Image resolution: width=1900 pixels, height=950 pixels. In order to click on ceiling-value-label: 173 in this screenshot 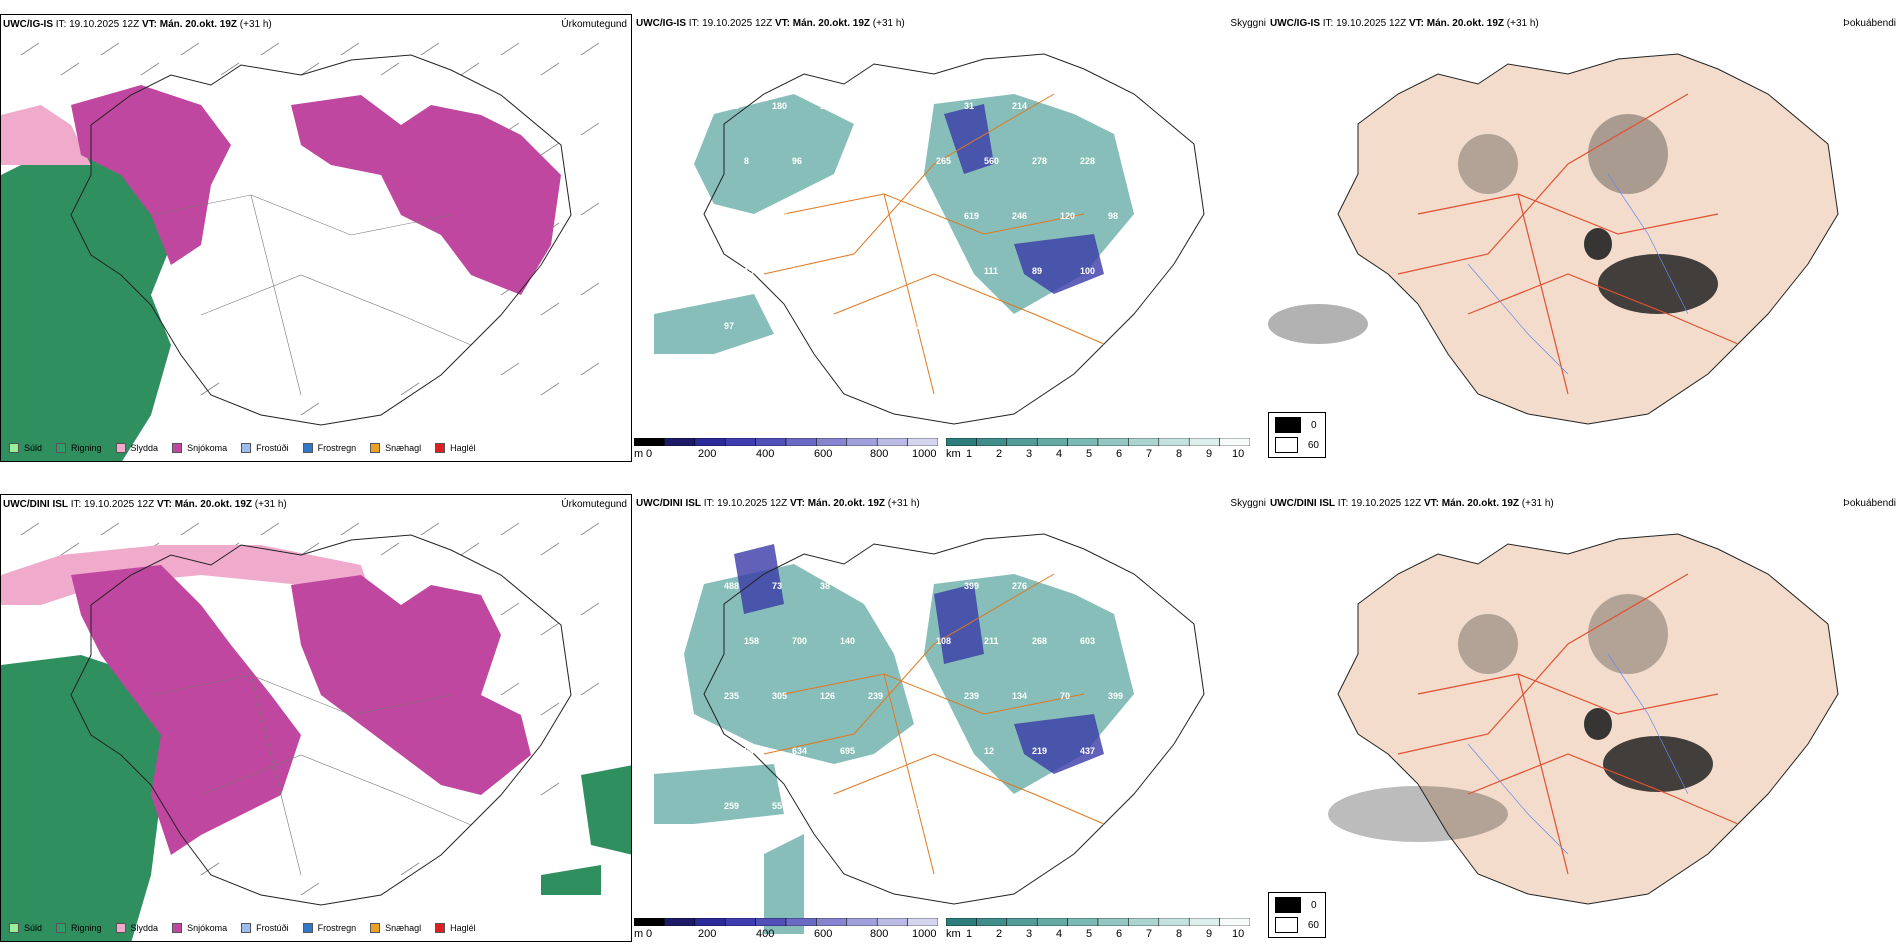, I will do `click(779, 326)`.